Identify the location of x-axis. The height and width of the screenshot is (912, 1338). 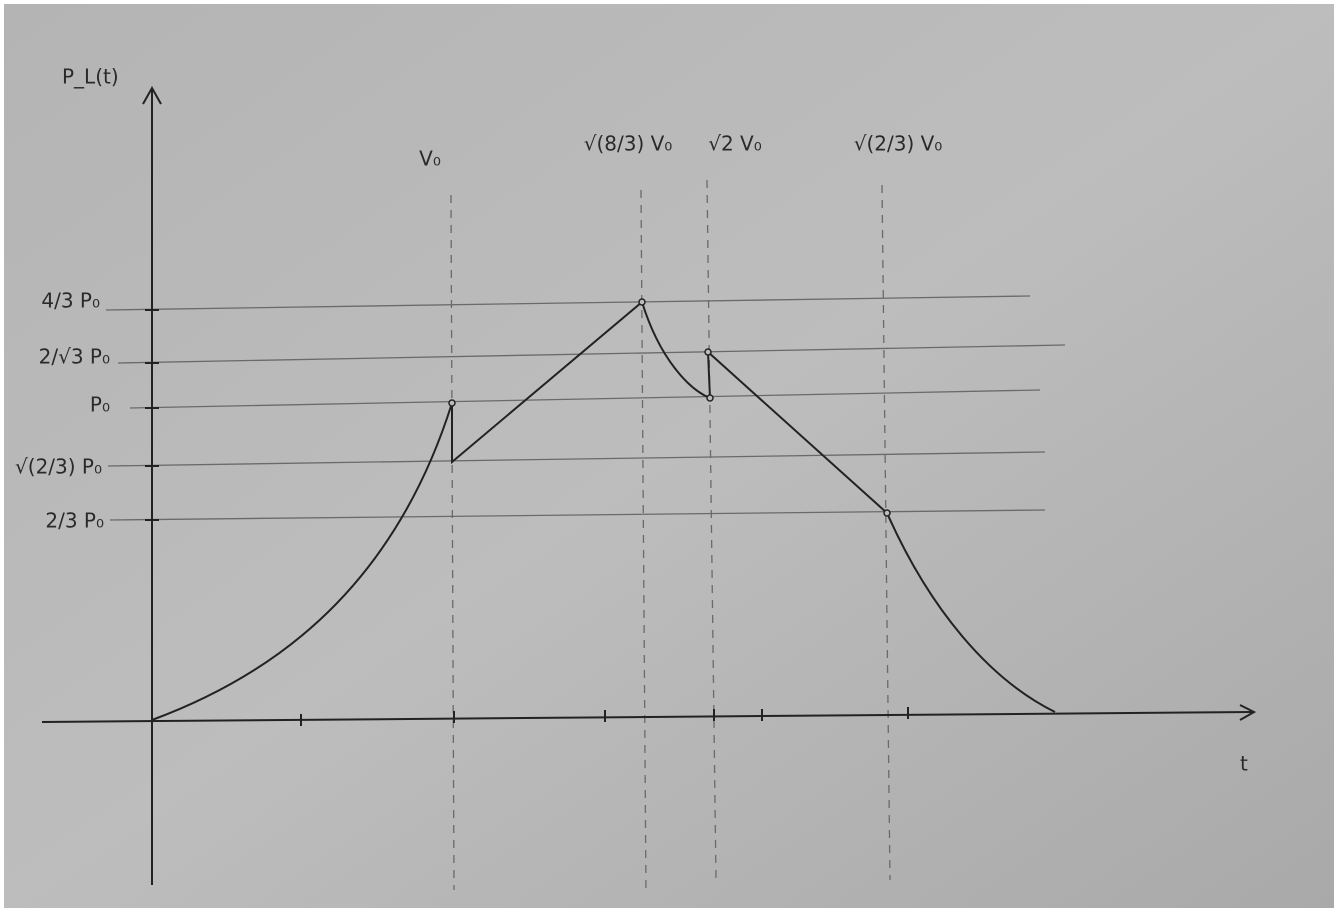
(647, 717).